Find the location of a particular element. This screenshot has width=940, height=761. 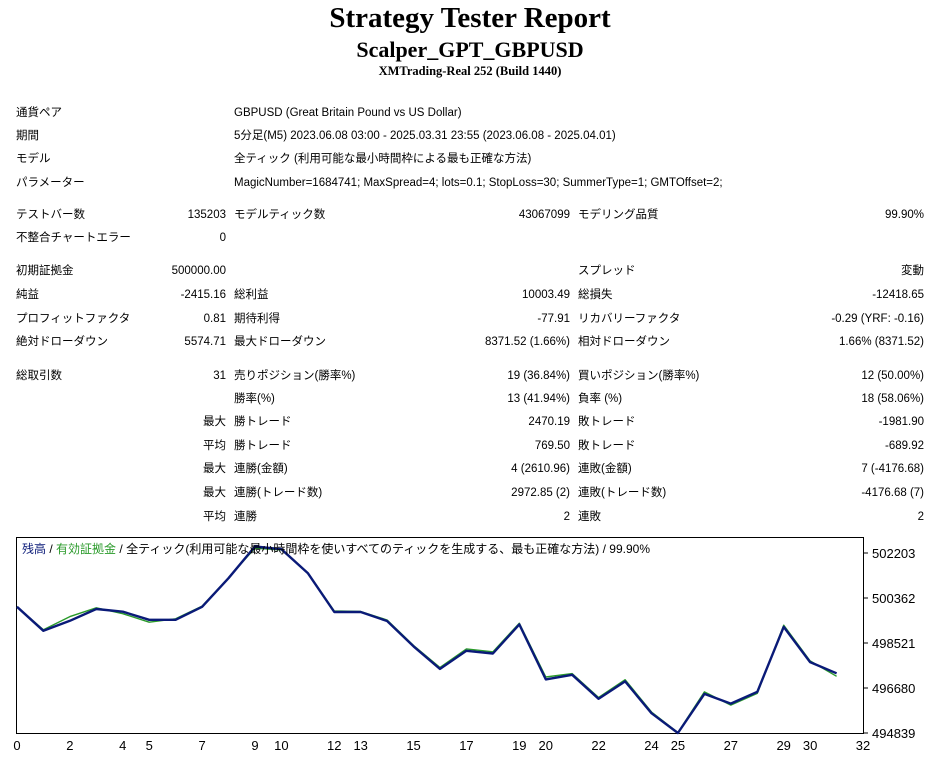

max-consec-lossamt-label: 連敗(トレード数) is located at coordinates (622, 493).